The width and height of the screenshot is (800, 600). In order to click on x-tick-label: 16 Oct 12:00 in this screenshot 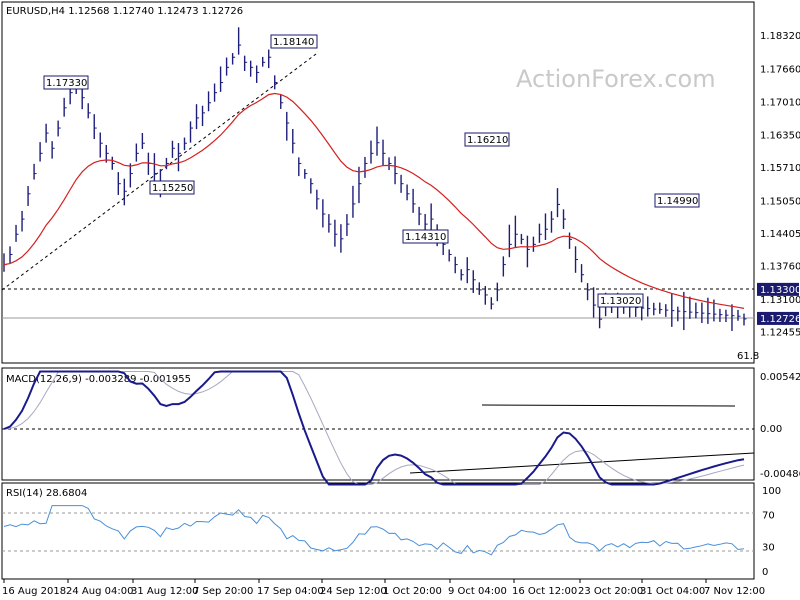, I will do `click(544, 591)`.